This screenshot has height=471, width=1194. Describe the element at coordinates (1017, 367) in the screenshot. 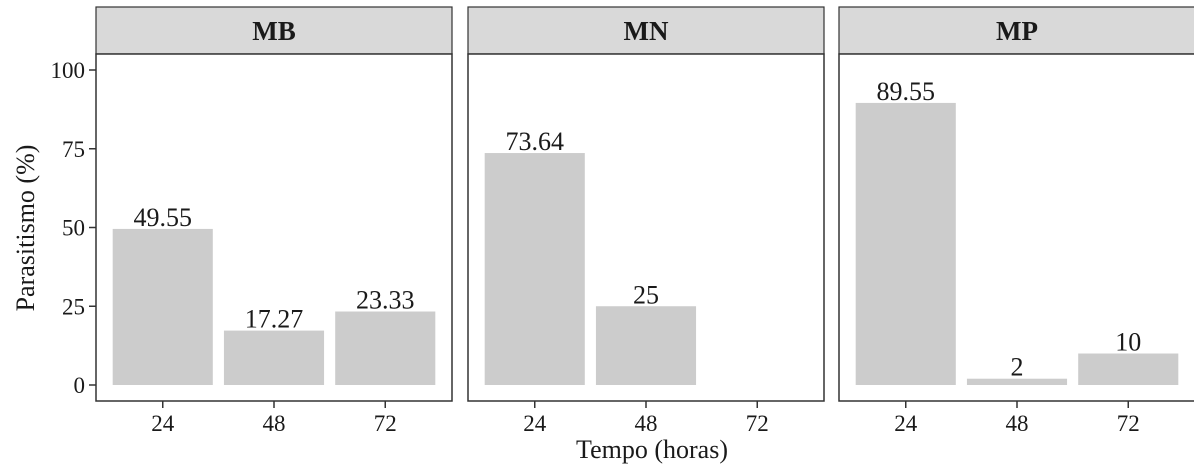

I see `bar-value-label: 2` at that location.